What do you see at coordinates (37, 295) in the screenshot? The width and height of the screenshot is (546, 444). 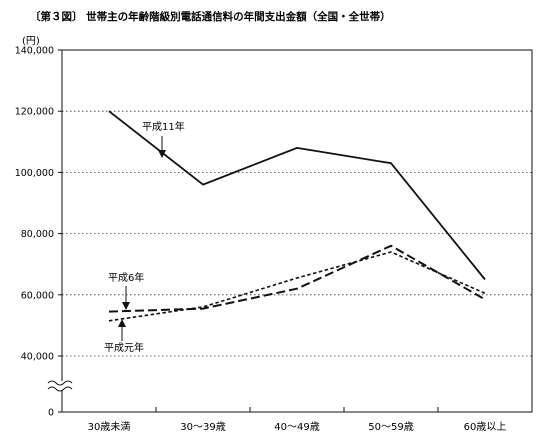 I see `y-tick-label: 60,000` at bounding box center [37, 295].